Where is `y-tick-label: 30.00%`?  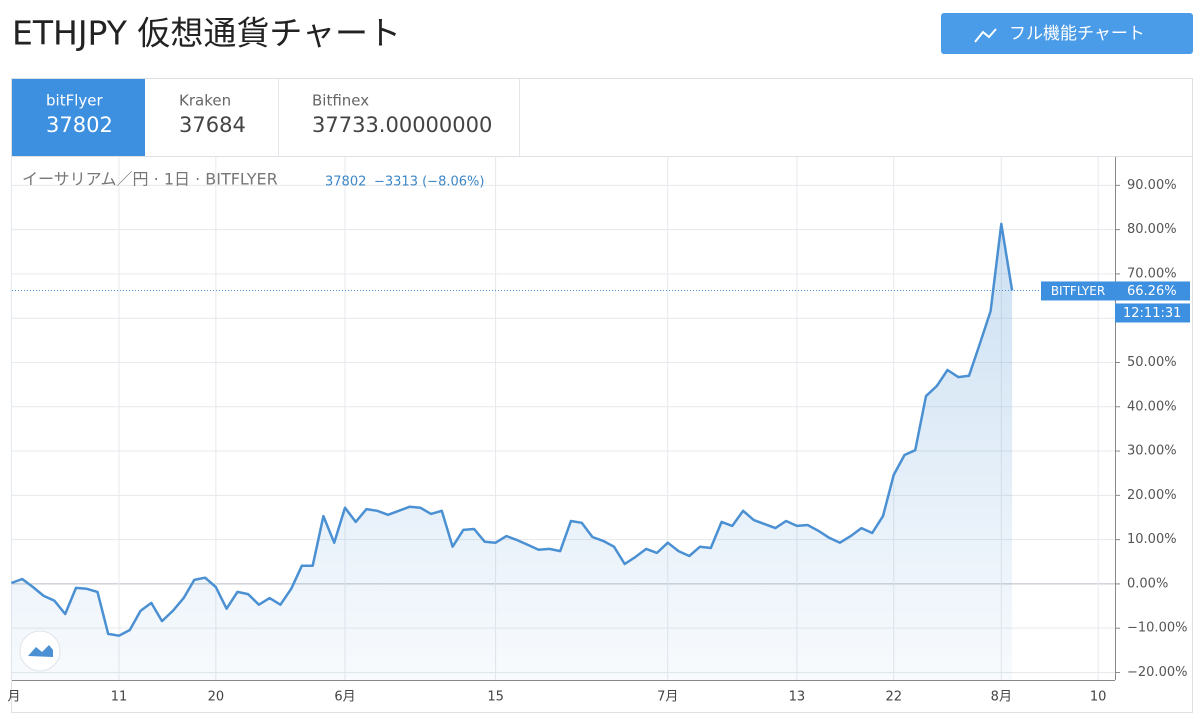 y-tick-label: 30.00% is located at coordinates (1152, 451).